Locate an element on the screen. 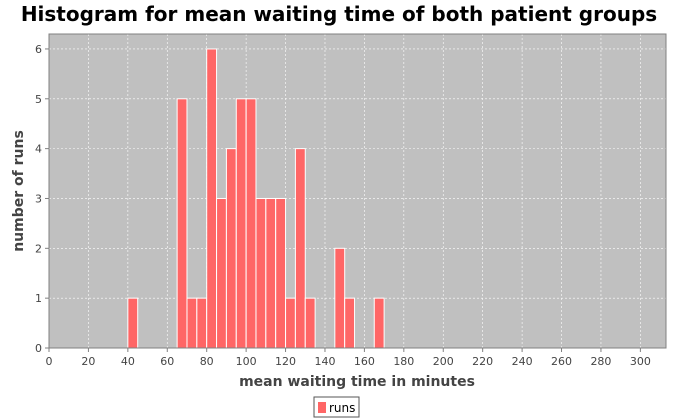 This screenshot has height=420, width=678. y-tick-label: 5 is located at coordinates (38, 99).